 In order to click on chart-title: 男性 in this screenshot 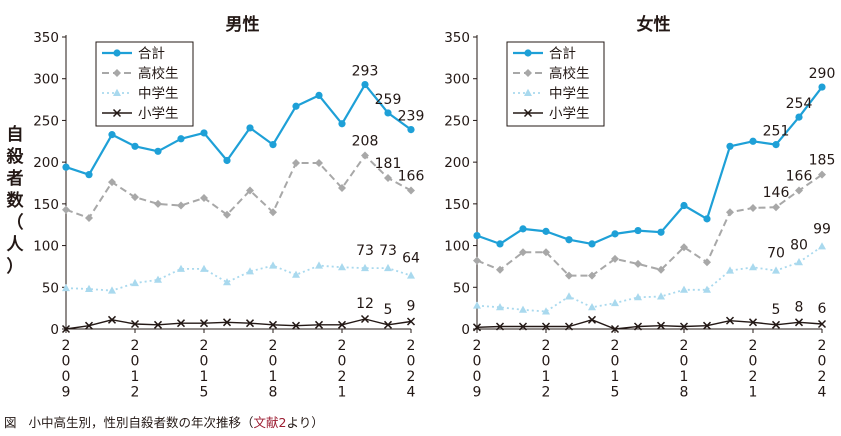, I will do `click(243, 24)`.